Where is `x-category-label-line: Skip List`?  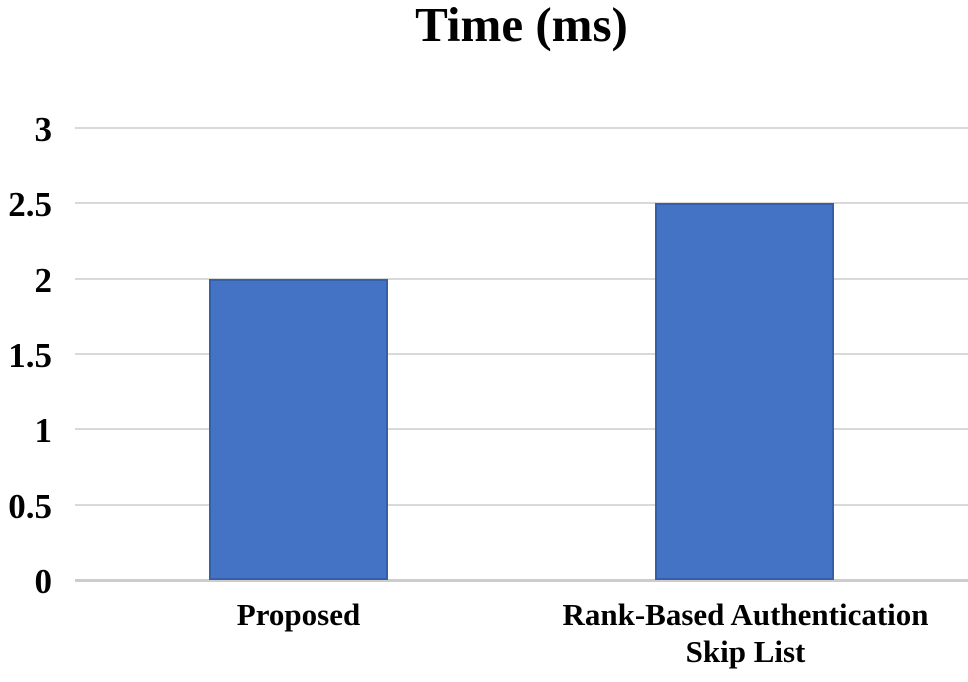
x-category-label-line: Skip List is located at coordinates (745, 651).